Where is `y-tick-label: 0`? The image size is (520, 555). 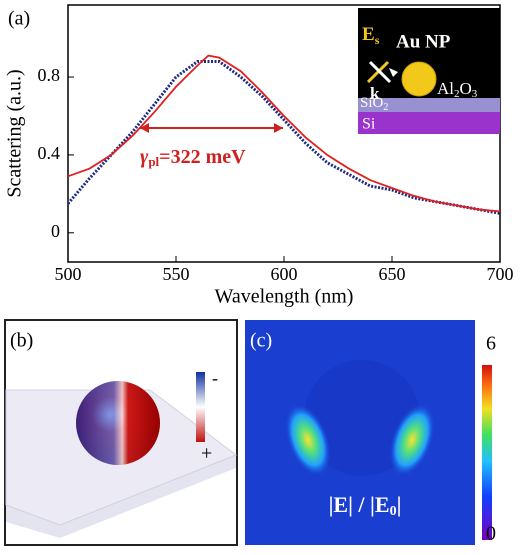 y-tick-label: 0 is located at coordinates (55, 231).